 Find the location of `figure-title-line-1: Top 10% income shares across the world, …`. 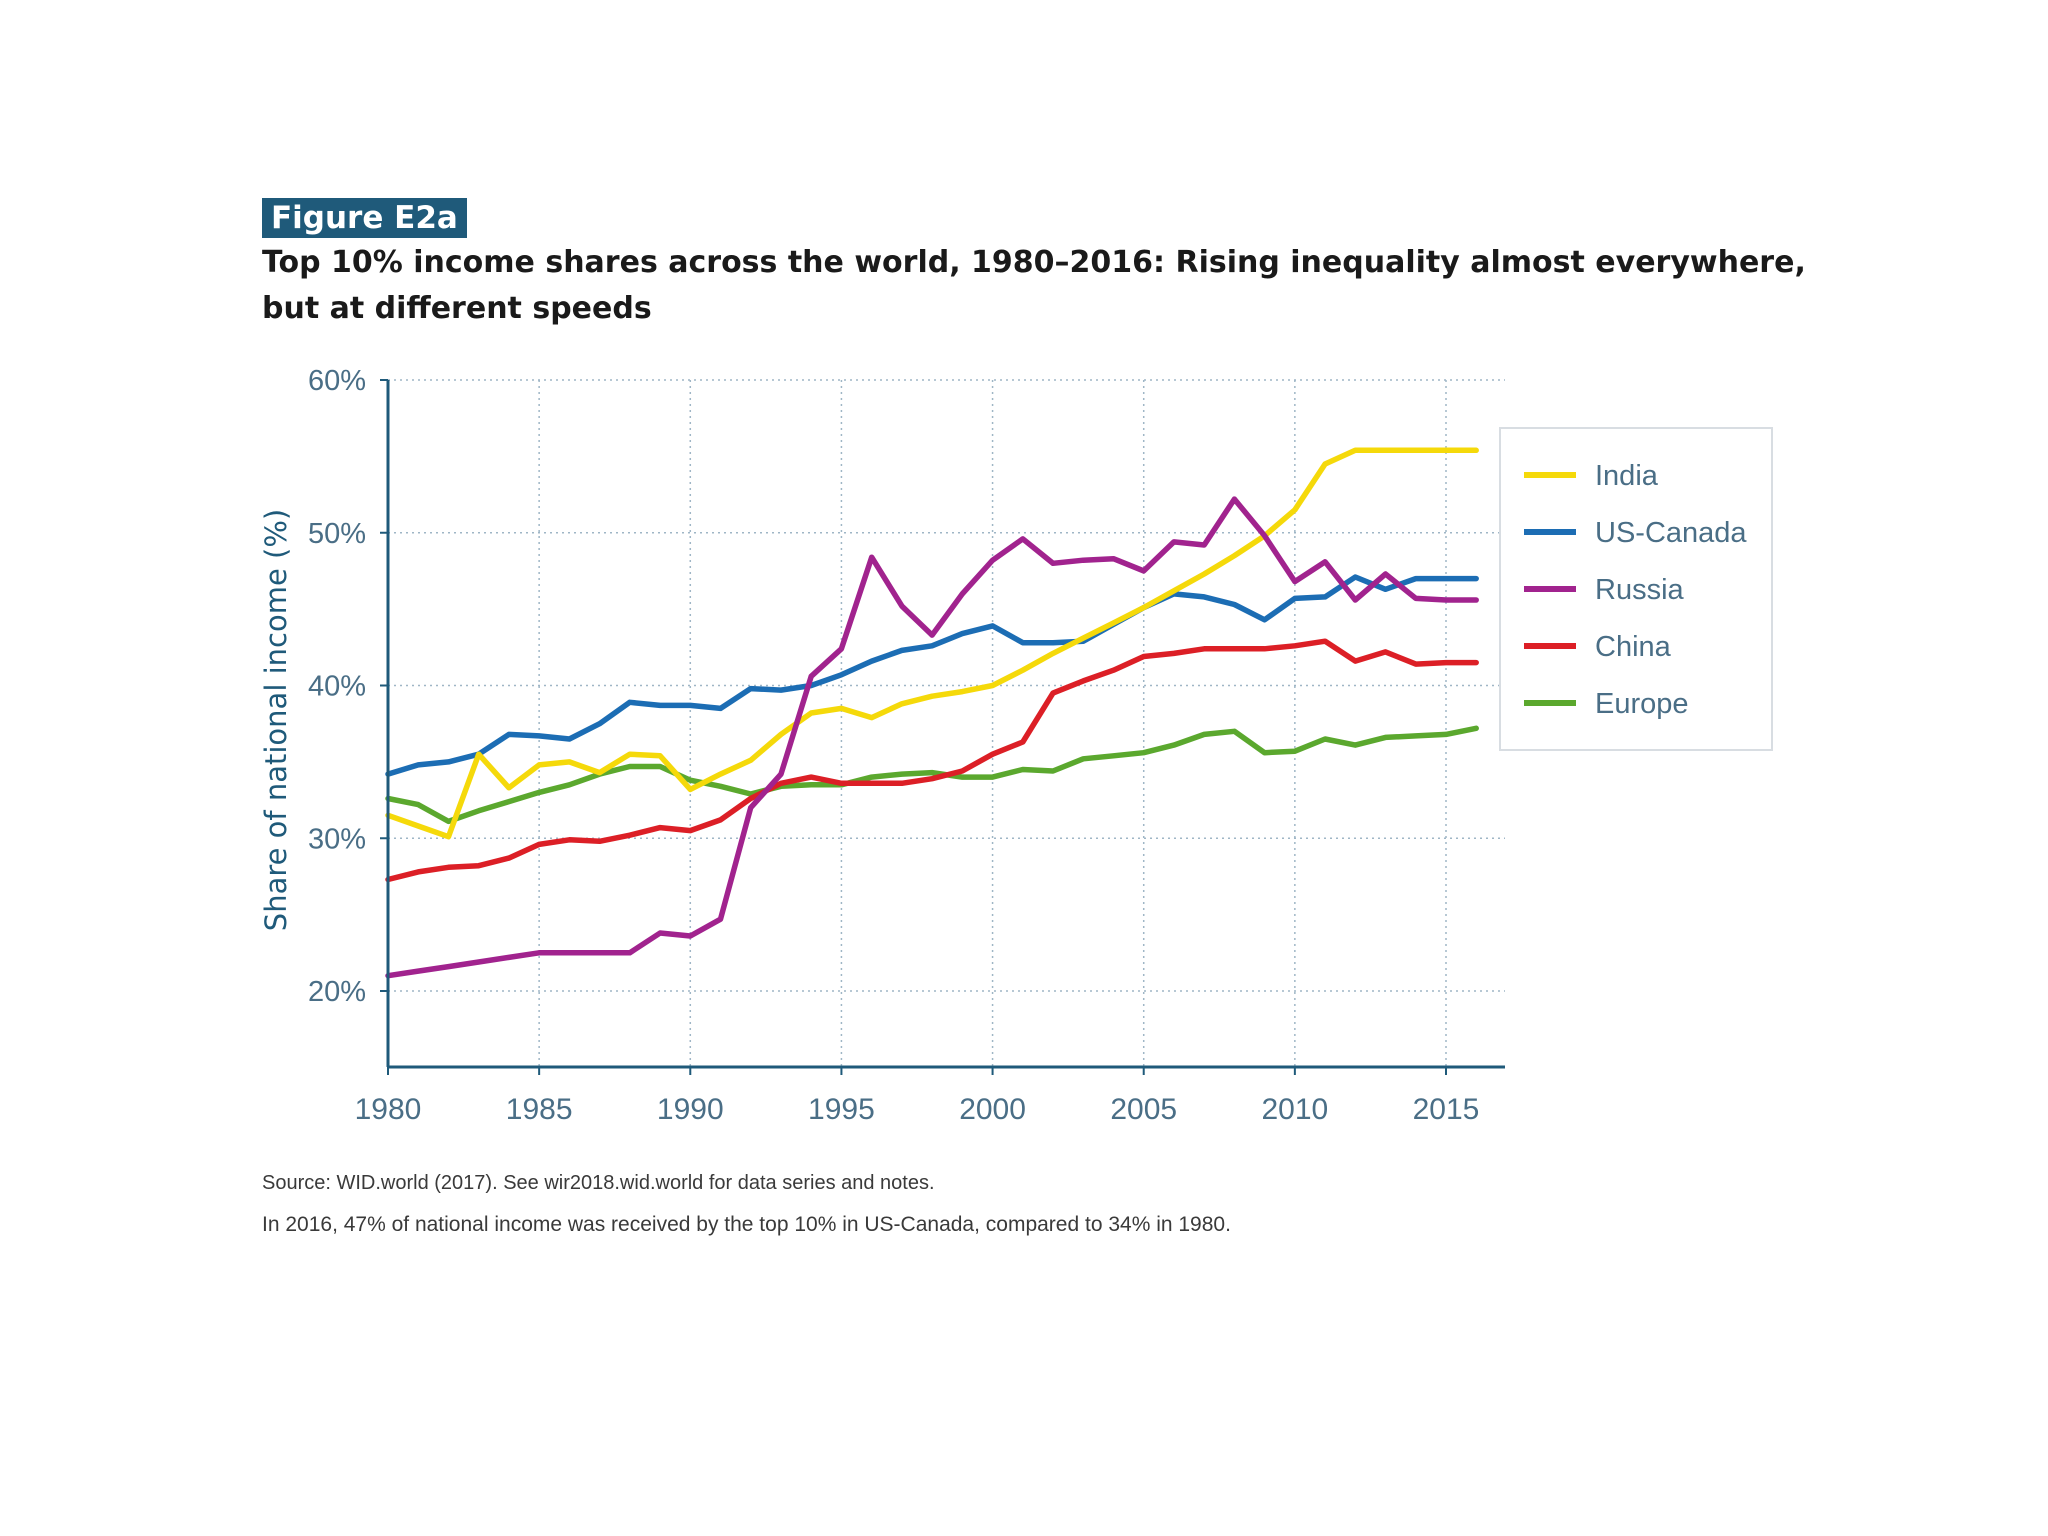

figure-title-line-1: Top 10% income shares across the world, … is located at coordinates (1034, 262).